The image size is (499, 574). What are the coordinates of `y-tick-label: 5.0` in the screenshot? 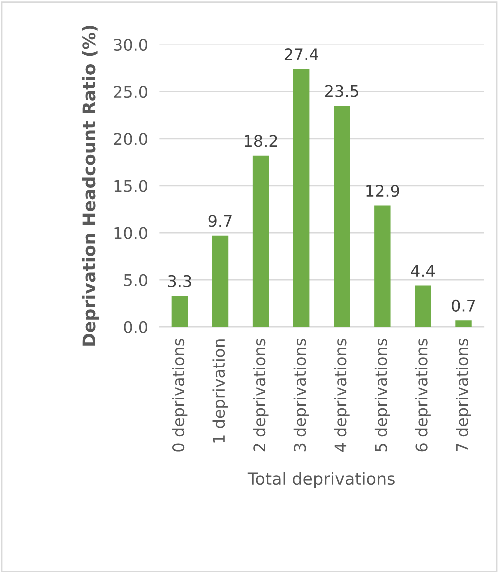 It's located at (136, 280).